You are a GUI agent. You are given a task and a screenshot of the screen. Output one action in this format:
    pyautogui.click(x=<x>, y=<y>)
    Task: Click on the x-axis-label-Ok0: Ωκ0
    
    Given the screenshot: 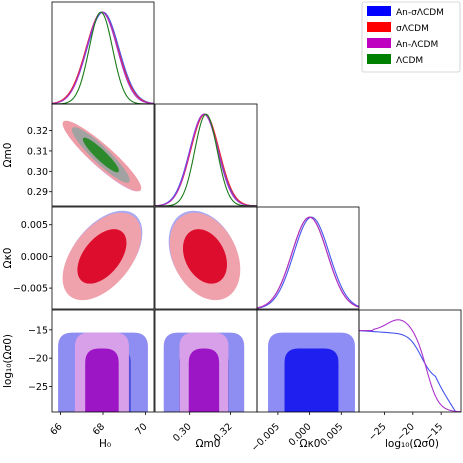 What is the action you would take?
    pyautogui.click(x=310, y=444)
    